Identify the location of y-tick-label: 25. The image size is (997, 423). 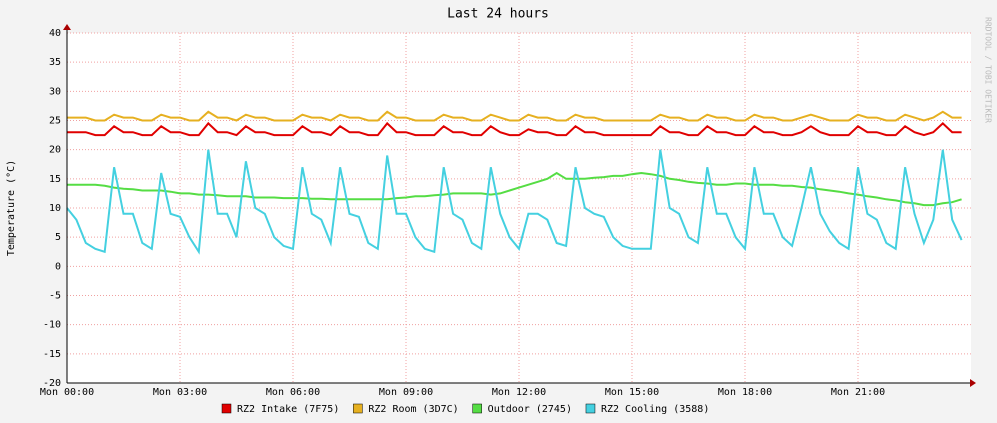
(55, 121).